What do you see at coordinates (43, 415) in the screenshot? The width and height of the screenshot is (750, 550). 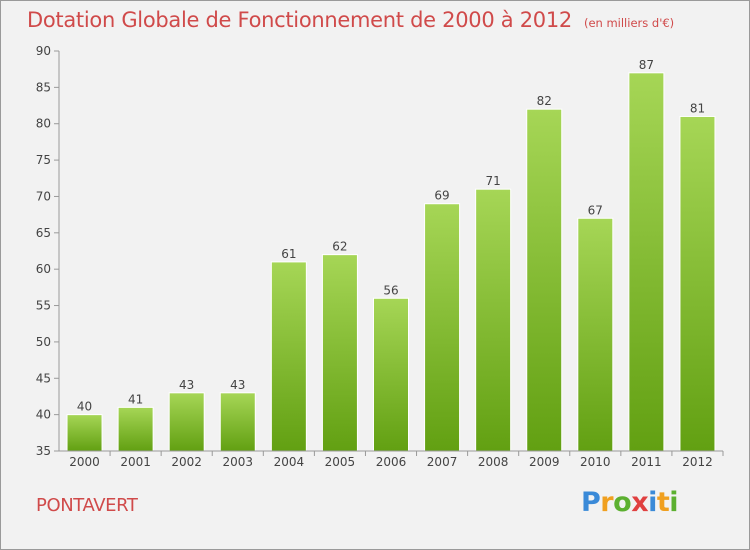 I see `y-tick-label: 40` at bounding box center [43, 415].